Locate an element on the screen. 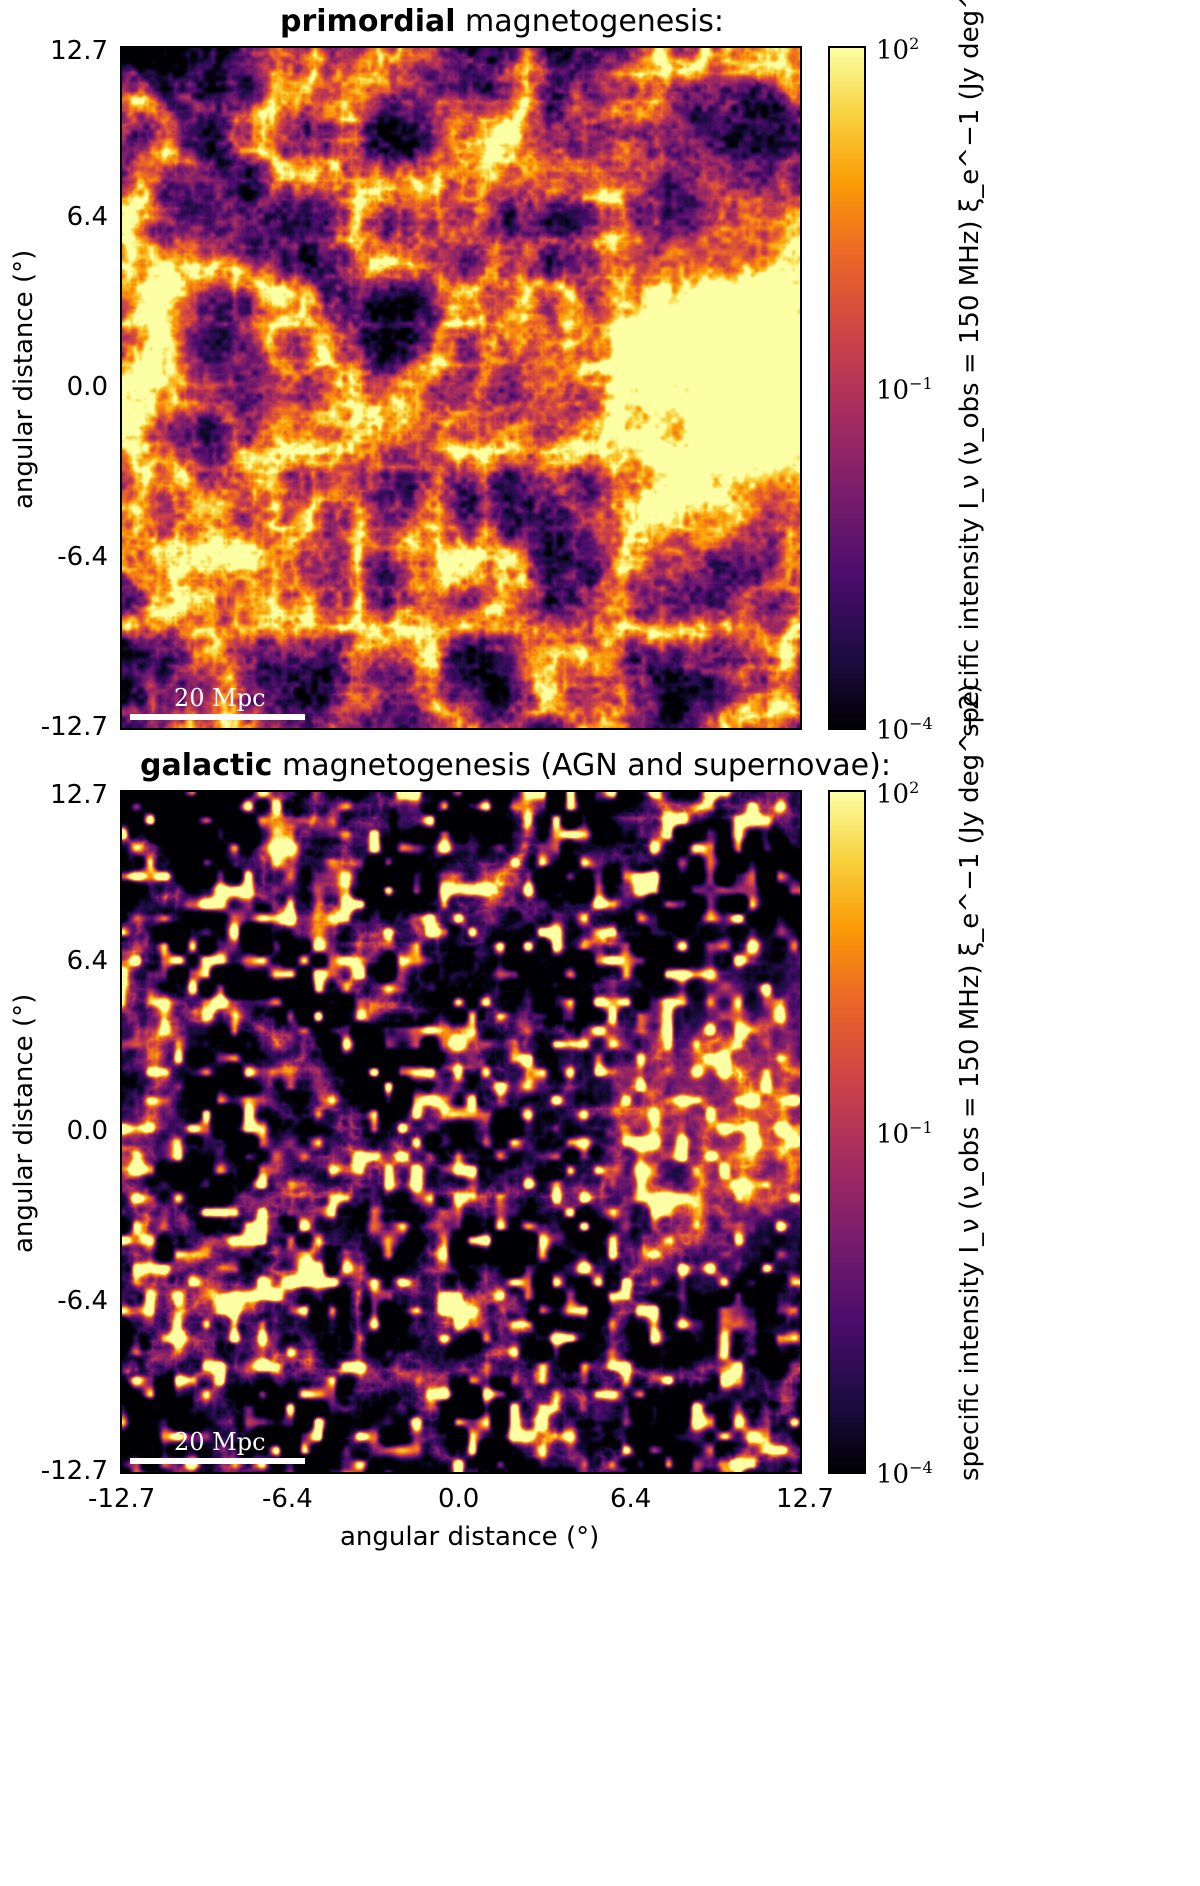  panel1-colorbar is located at coordinates (847, 388).